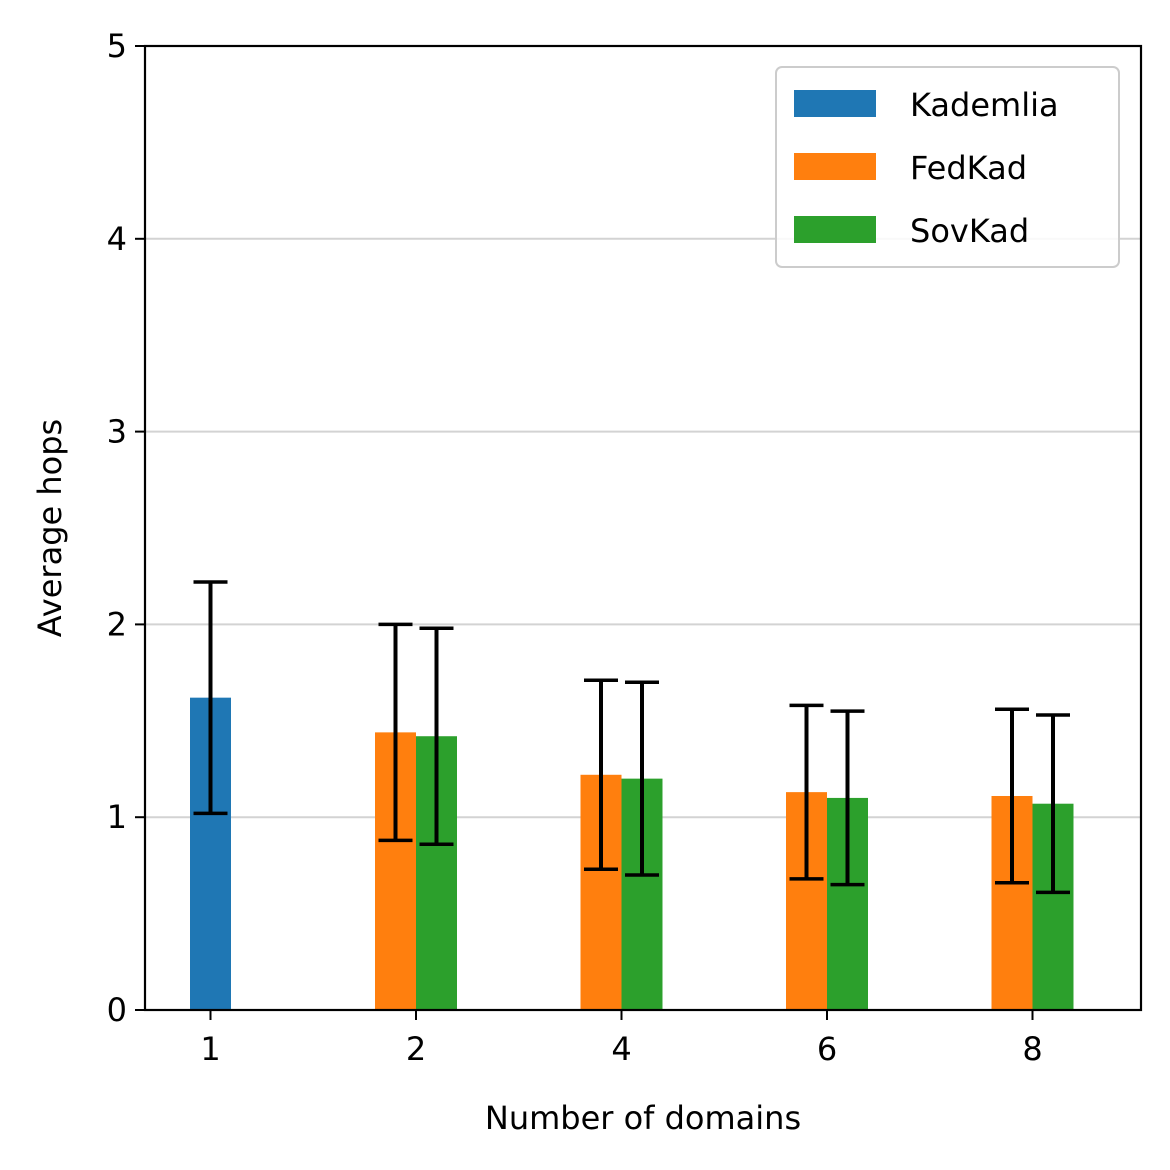  Describe the element at coordinates (416, 1049) in the screenshot. I see `x-tick-label: 2` at that location.